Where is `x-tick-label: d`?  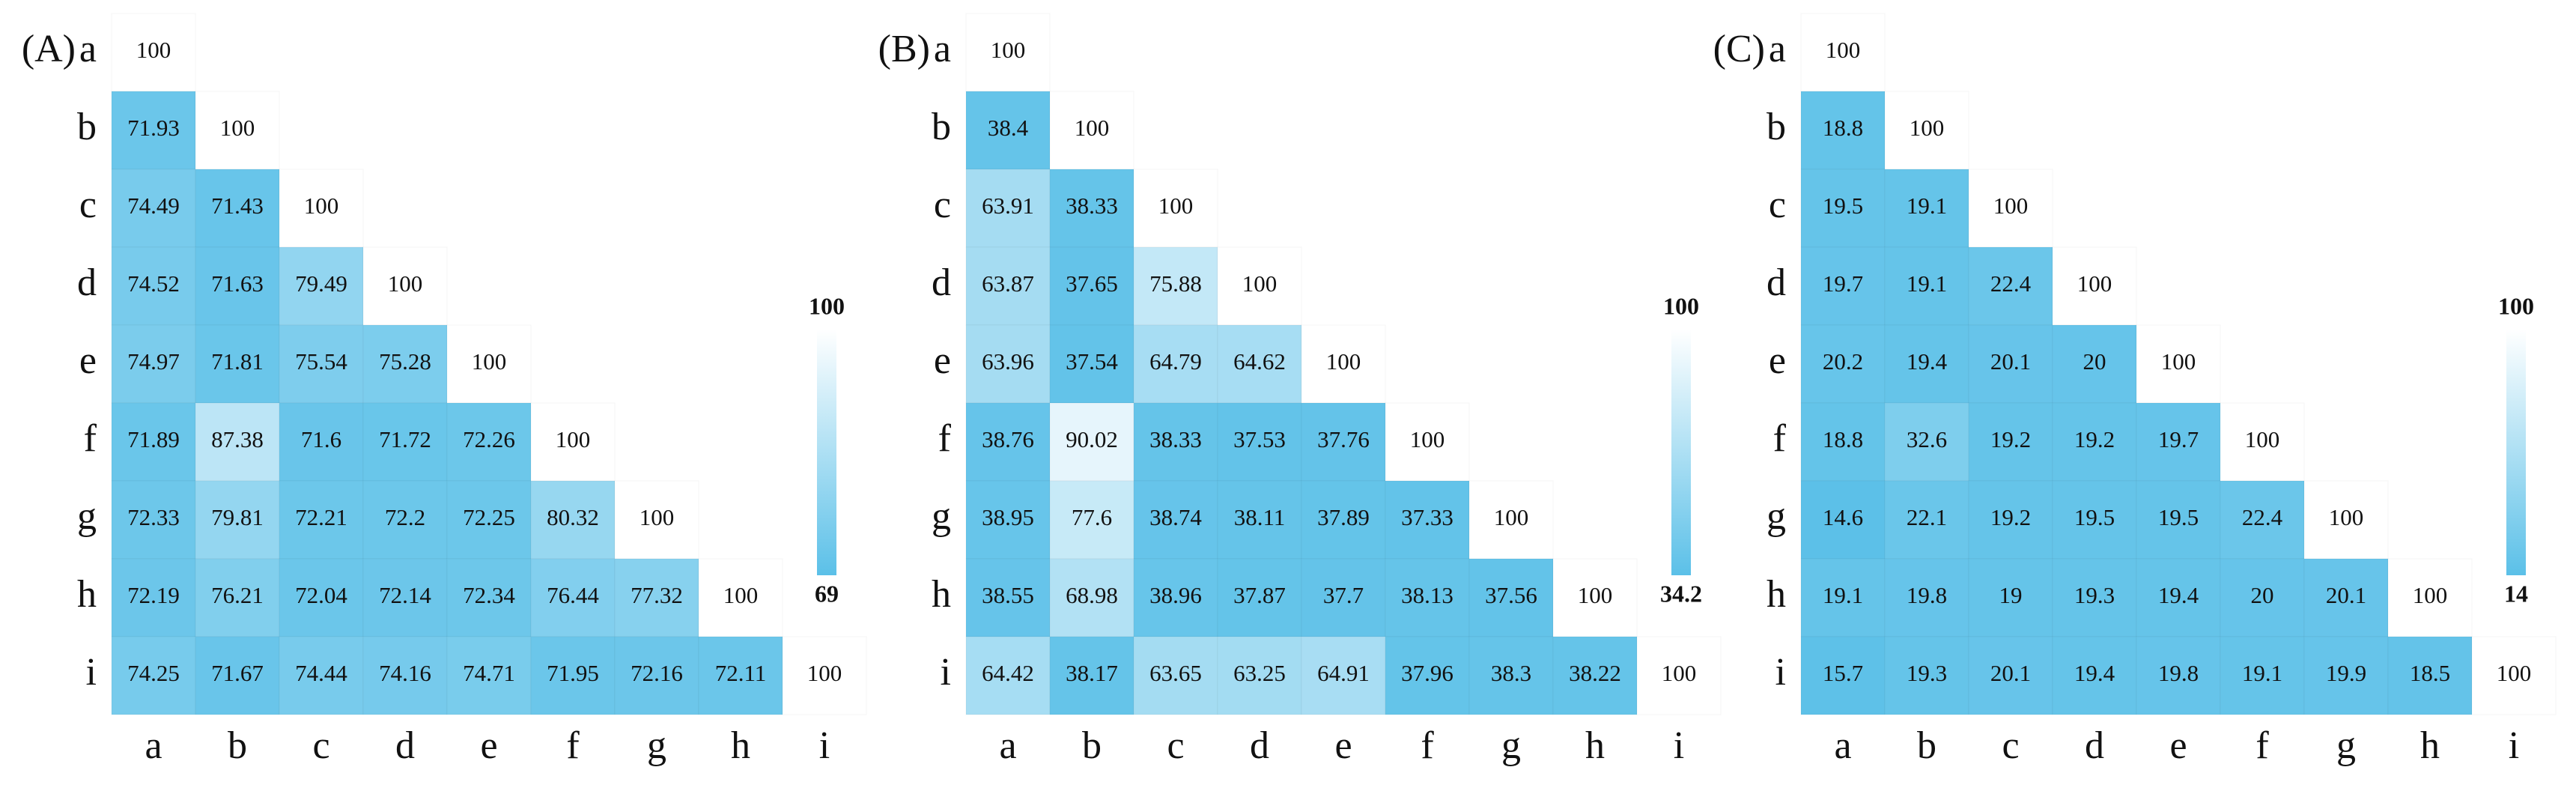 x-tick-label: d is located at coordinates (405, 745).